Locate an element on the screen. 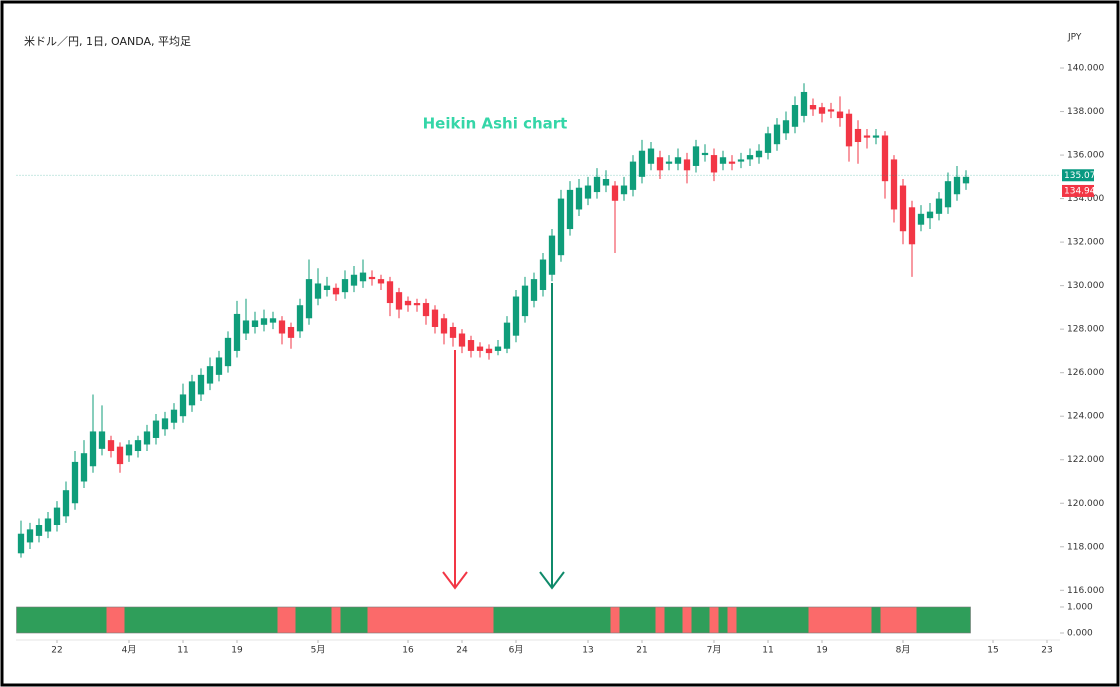 The height and width of the screenshot is (687, 1120). y-tick-label: 122.000 is located at coordinates (1085, 460).